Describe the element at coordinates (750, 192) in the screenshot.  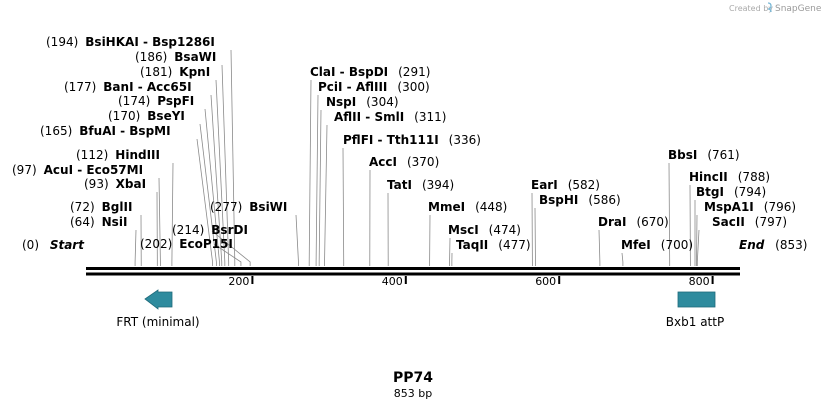
I see `site-position: (794)` at that location.